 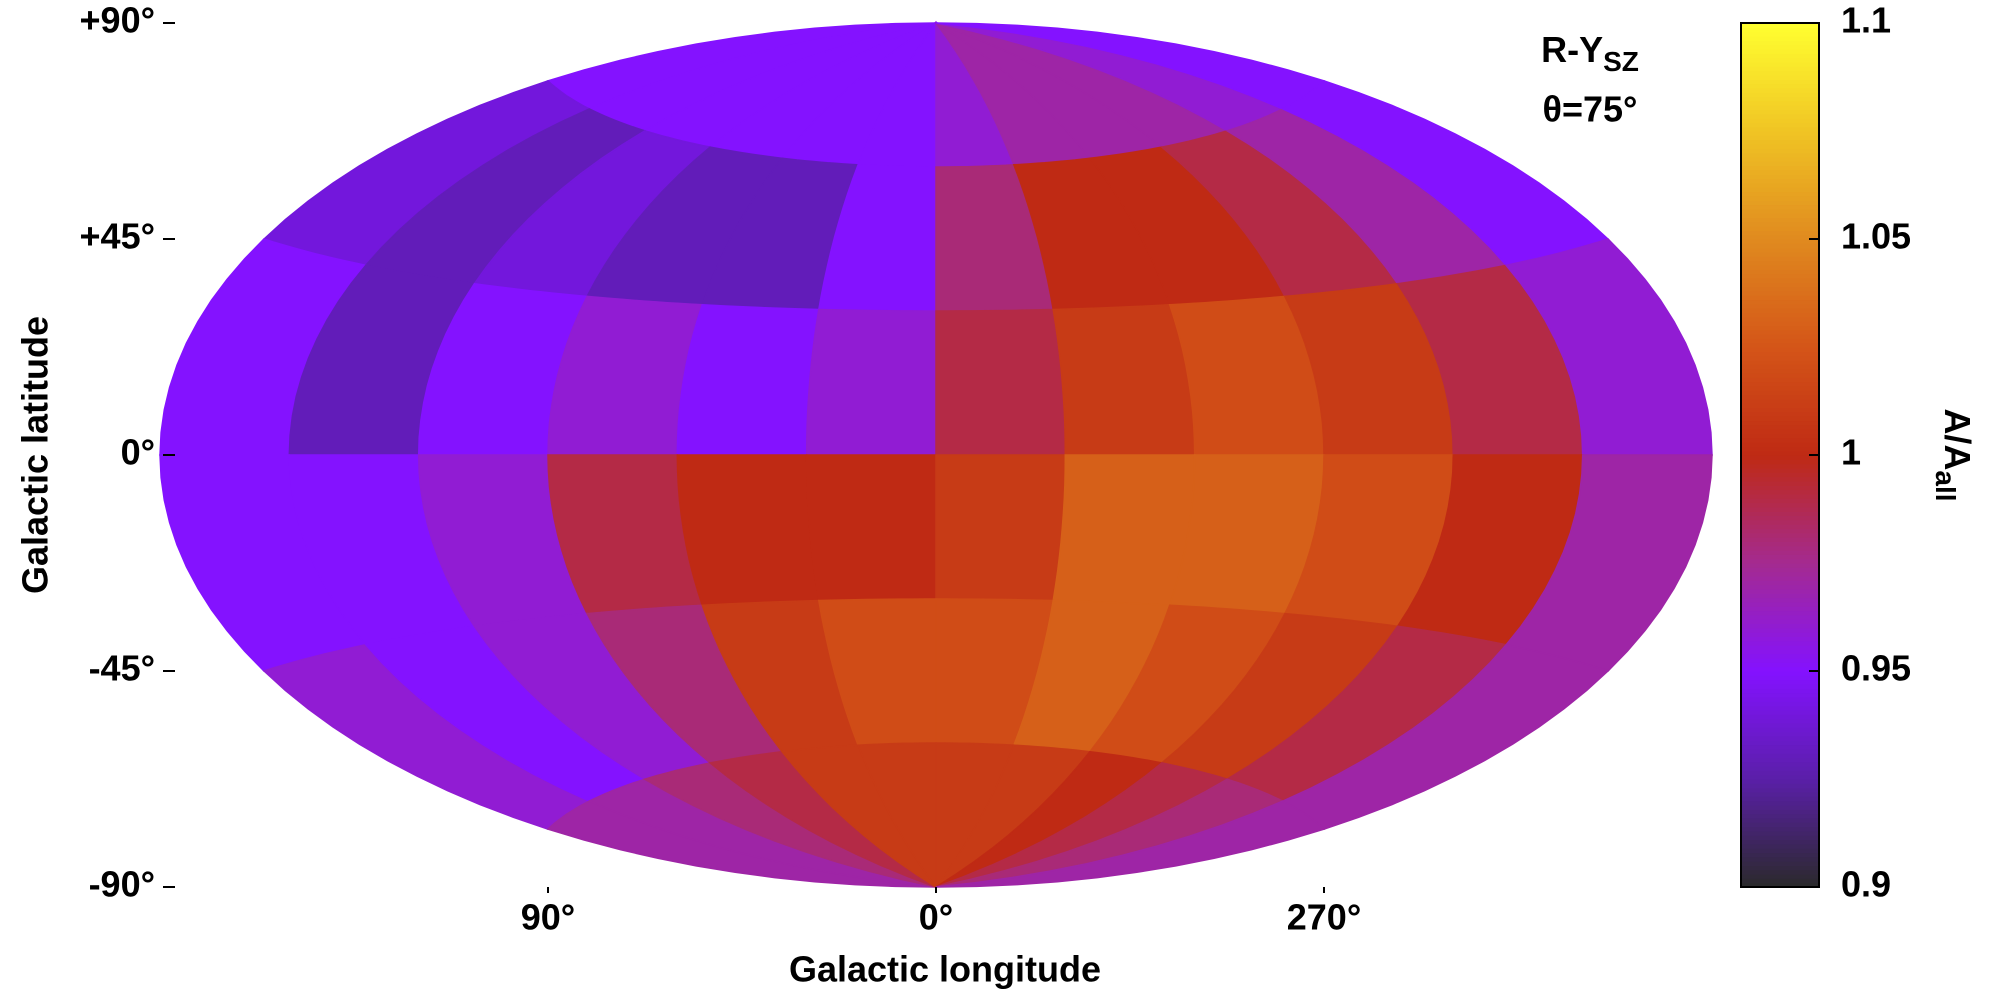 What do you see at coordinates (1954, 454) in the screenshot?
I see `colorbar-label: A/Aall` at bounding box center [1954, 454].